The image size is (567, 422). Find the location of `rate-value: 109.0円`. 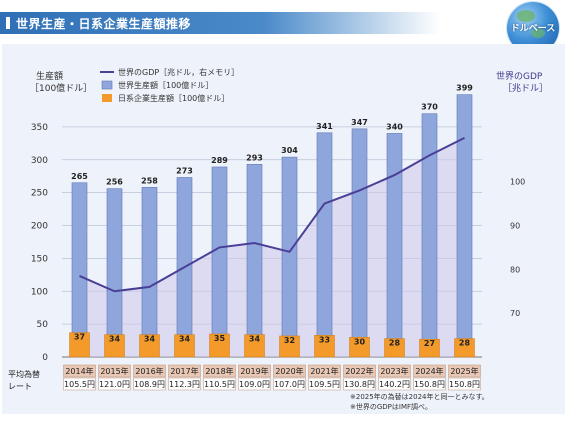

rate-value: 109.0円 is located at coordinates (254, 384).